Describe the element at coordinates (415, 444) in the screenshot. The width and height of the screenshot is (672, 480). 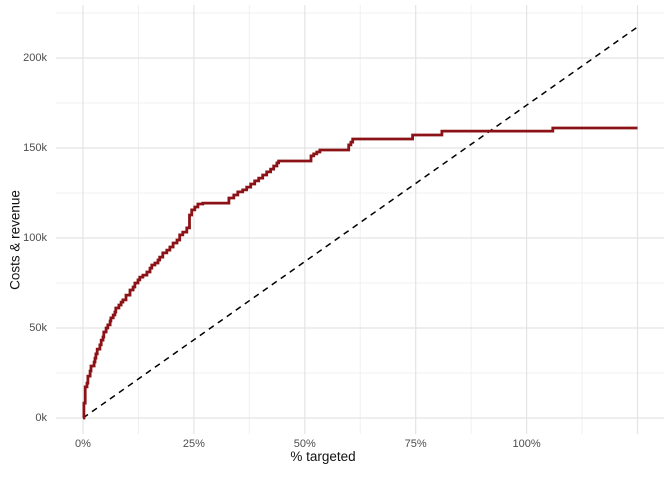
I see `x-tick-label: 75%` at that location.